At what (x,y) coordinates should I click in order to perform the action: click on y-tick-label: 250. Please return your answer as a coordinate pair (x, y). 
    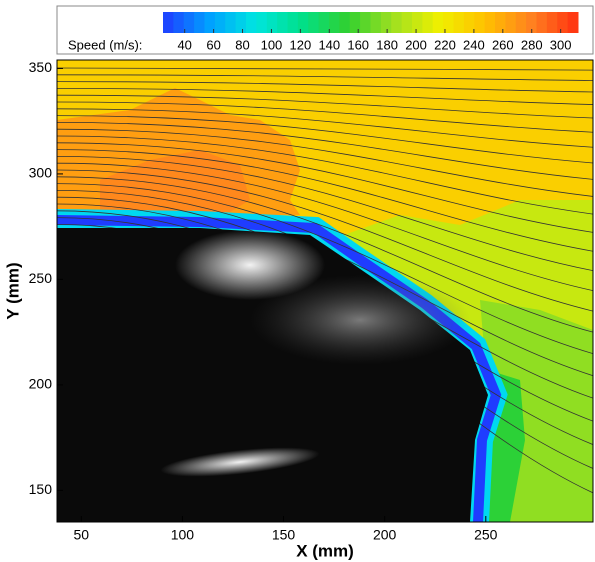
    Looking at the image, I should click on (41, 278).